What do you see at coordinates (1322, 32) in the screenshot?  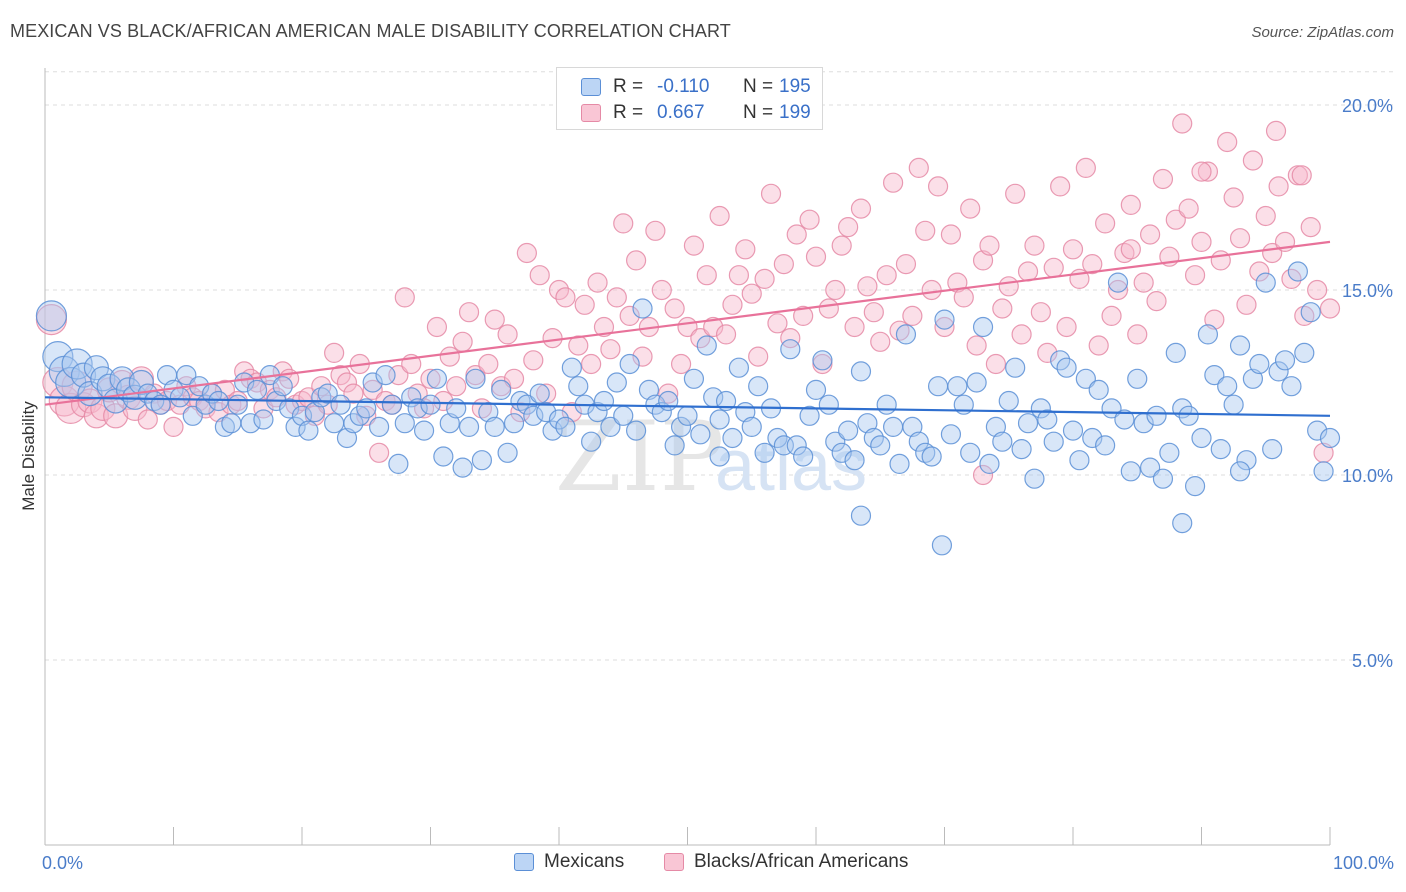 I see `source-label: Source: ZipAtlas.com` at bounding box center [1322, 32].